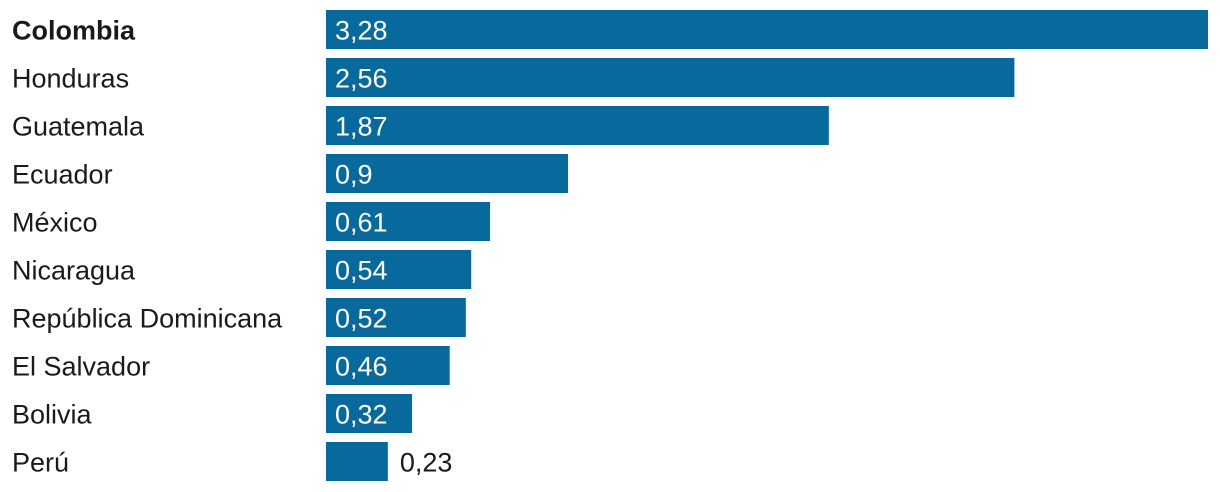 This screenshot has height=492, width=1220. I want to click on value-label: 0,9, so click(354, 175).